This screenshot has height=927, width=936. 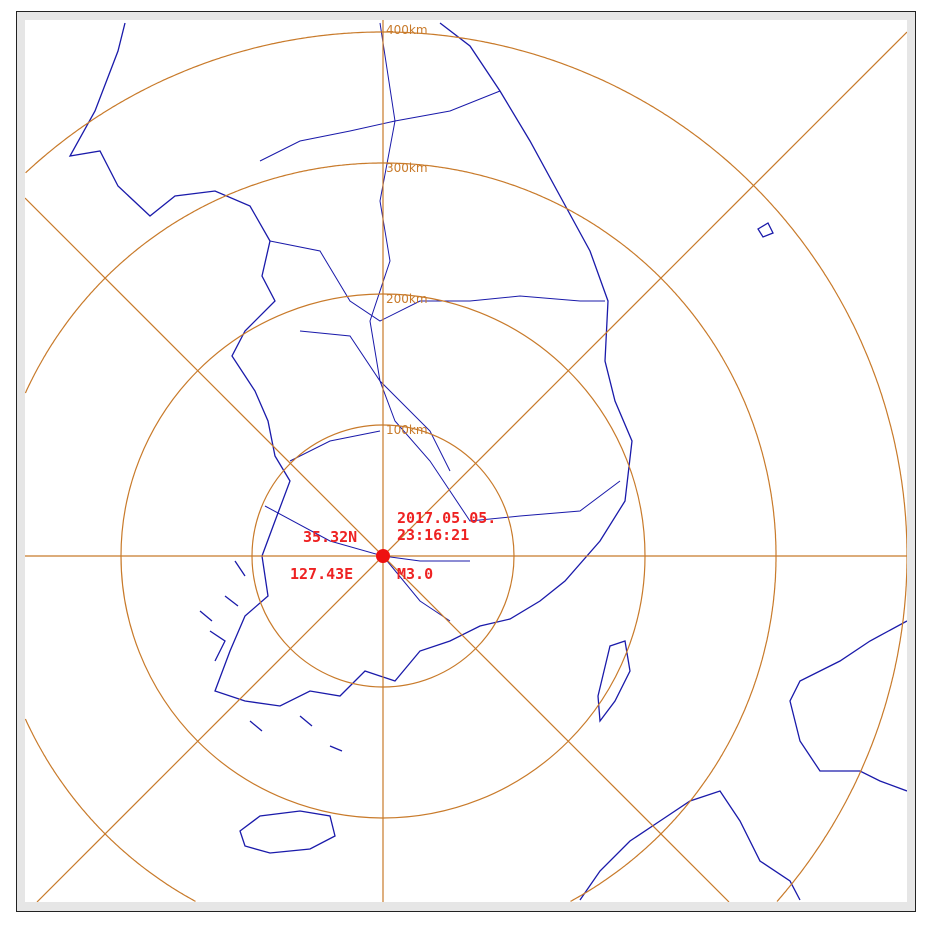 What do you see at coordinates (321, 574) in the screenshot?
I see `event-longitude: 127.43E` at bounding box center [321, 574].